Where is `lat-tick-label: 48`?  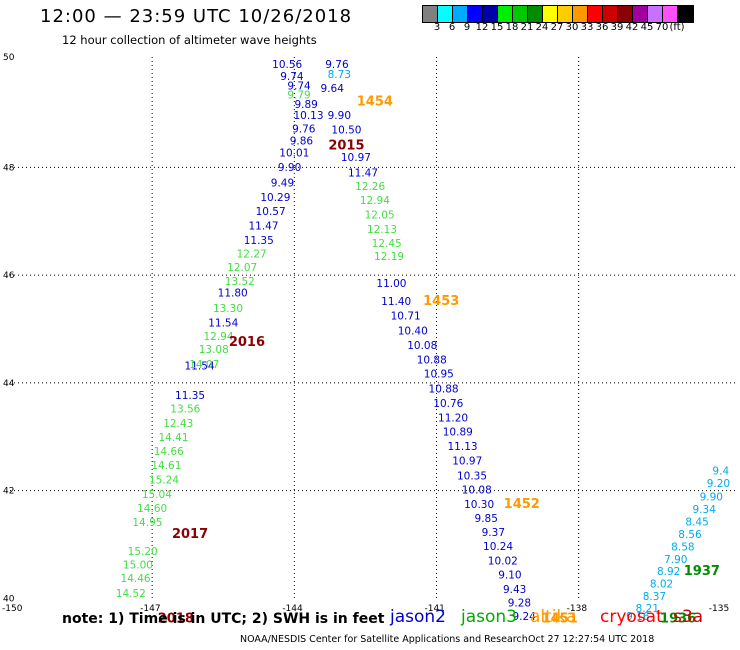
lat-tick-label: 48 is located at coordinates (9, 168).